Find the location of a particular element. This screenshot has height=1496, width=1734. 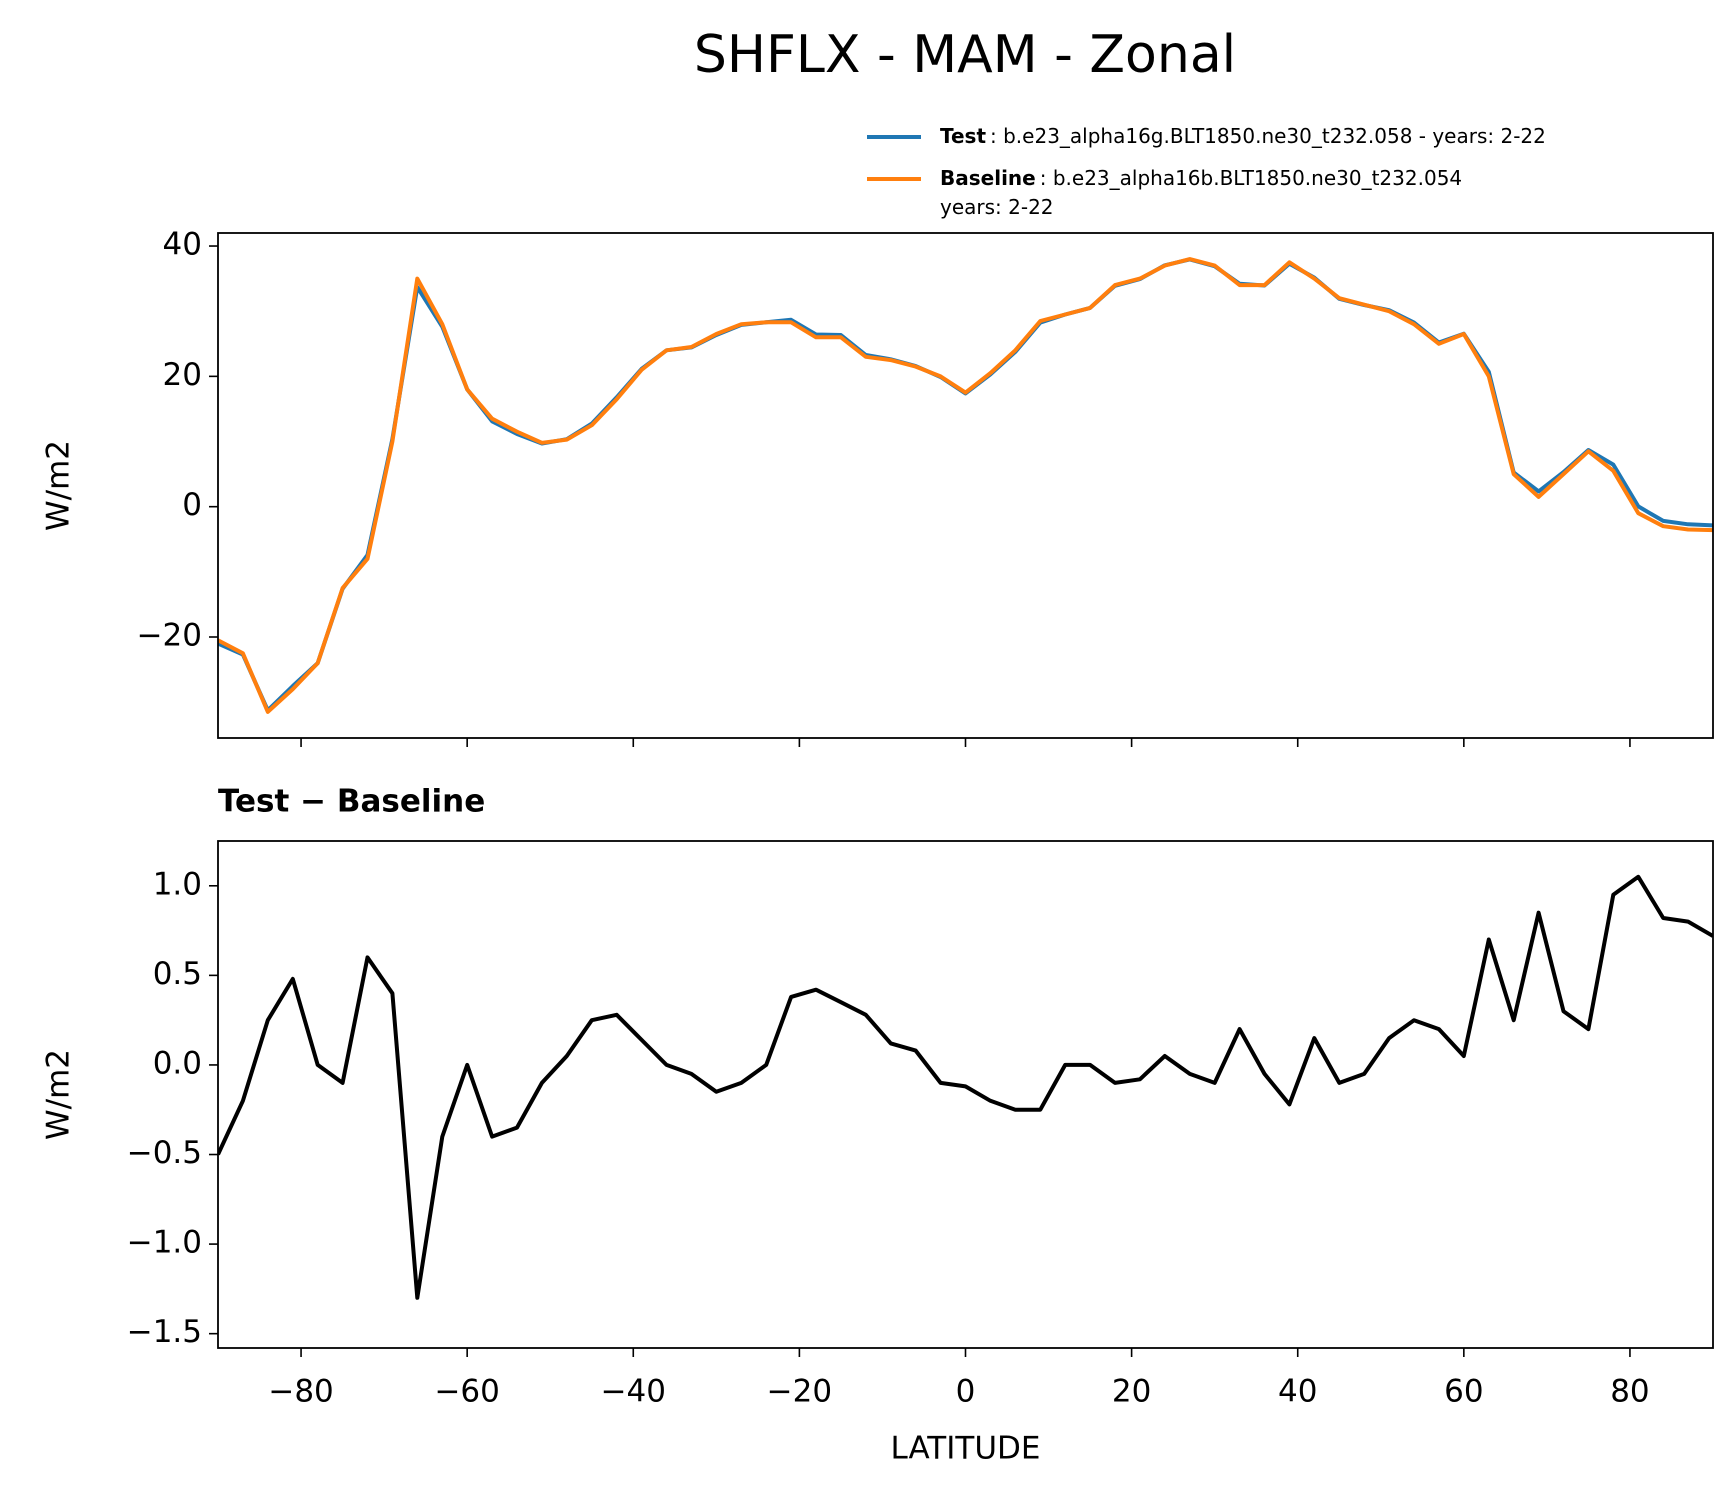

x-tick-label: 60 is located at coordinates (1463, 1392).